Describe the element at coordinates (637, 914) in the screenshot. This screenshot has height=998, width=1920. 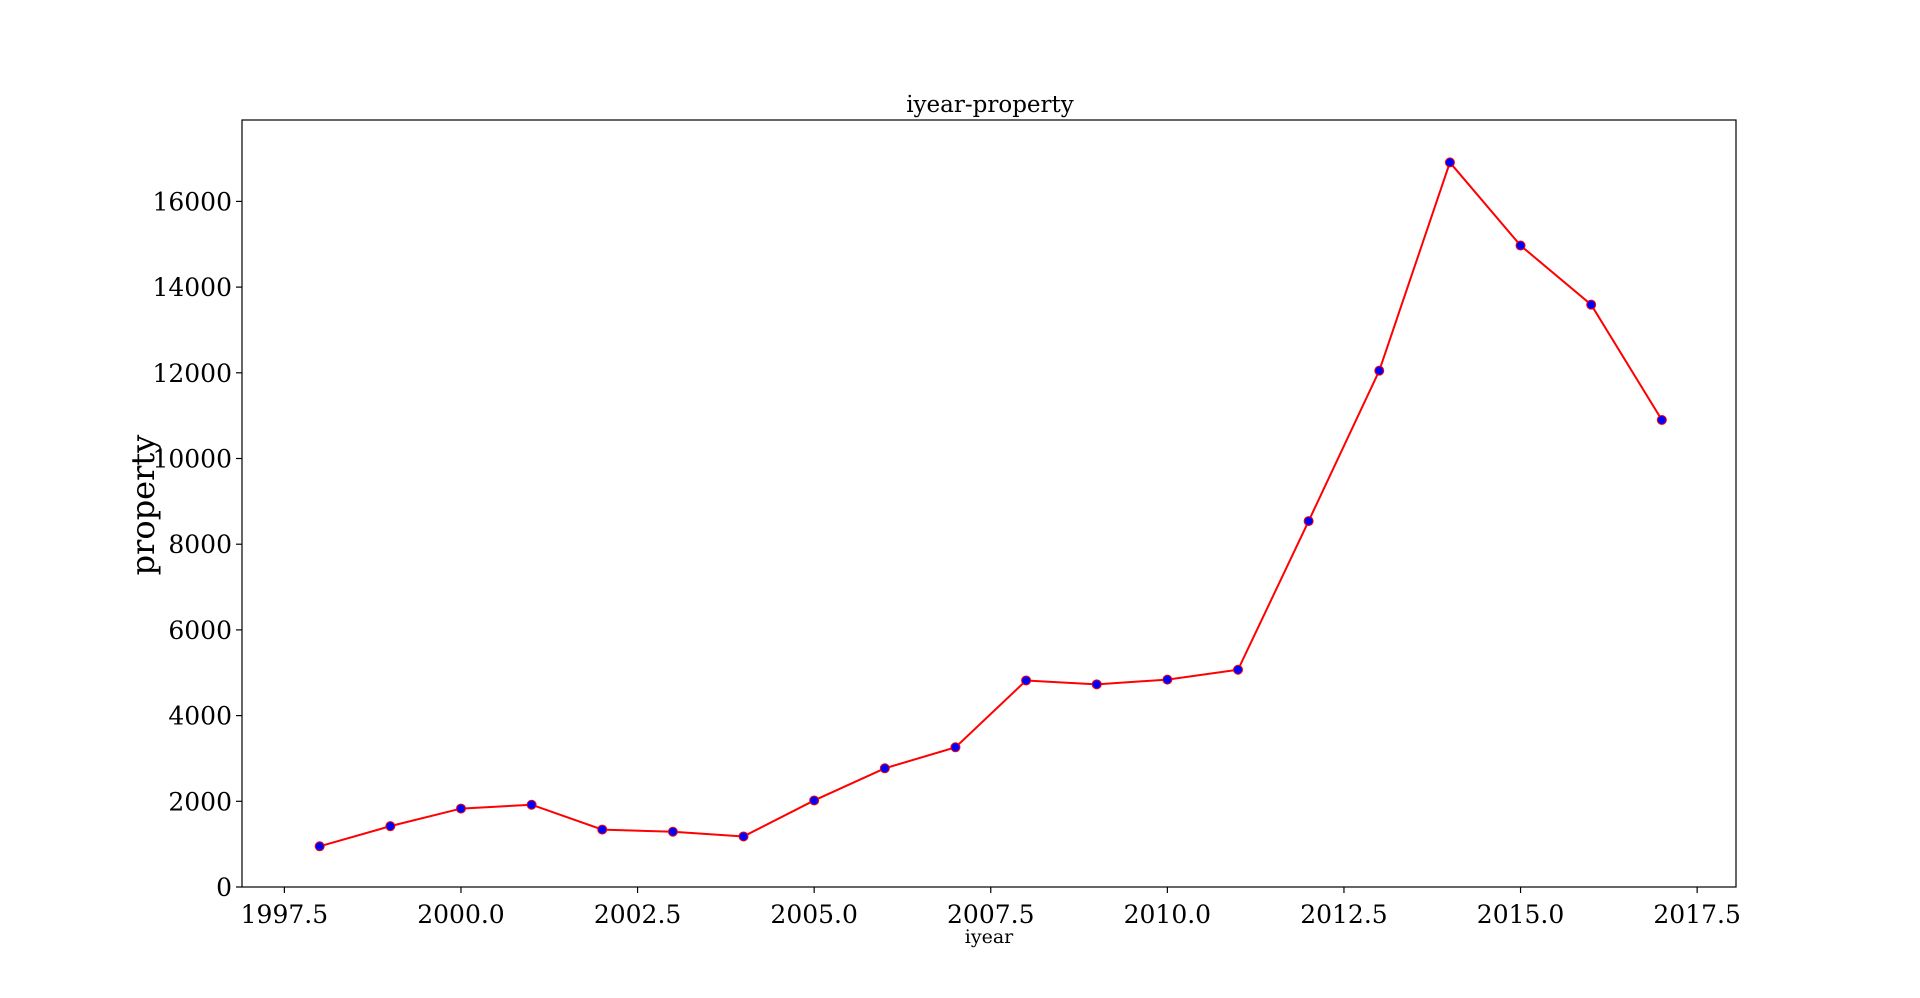
I see `x-tick-label: 2002.5` at that location.